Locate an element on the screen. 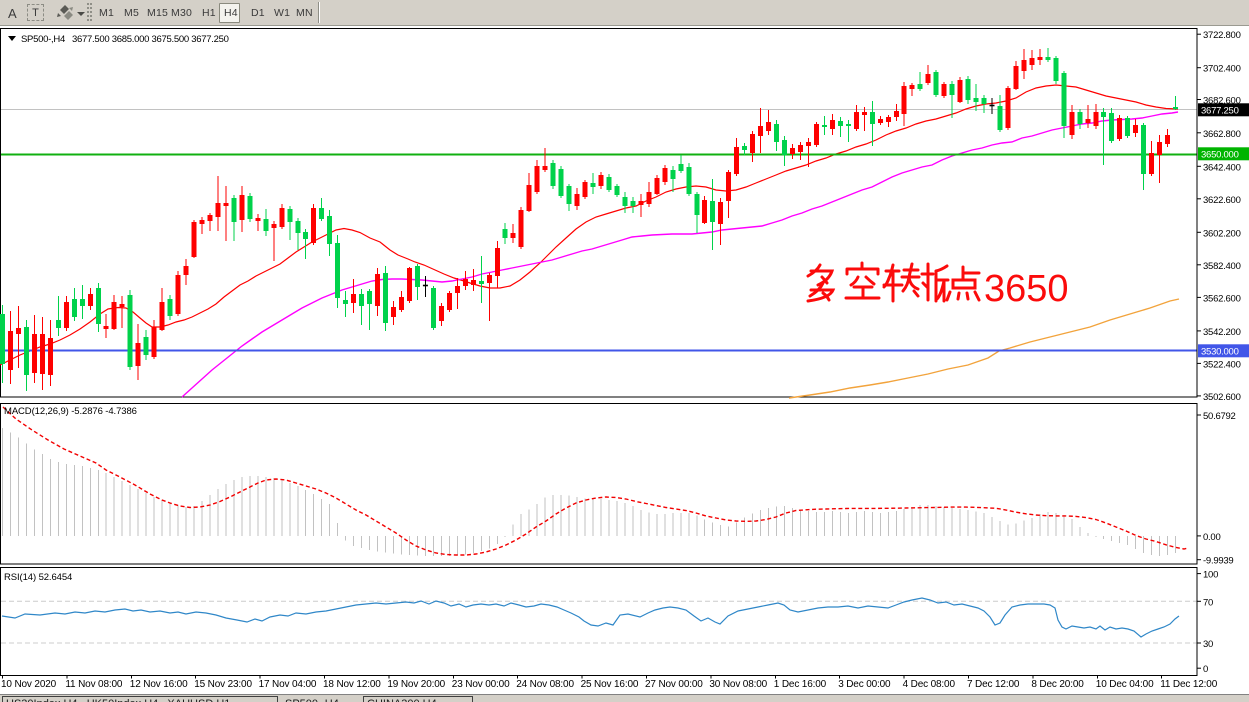  svg-text: 3722.800 is located at coordinates (1222, 35).